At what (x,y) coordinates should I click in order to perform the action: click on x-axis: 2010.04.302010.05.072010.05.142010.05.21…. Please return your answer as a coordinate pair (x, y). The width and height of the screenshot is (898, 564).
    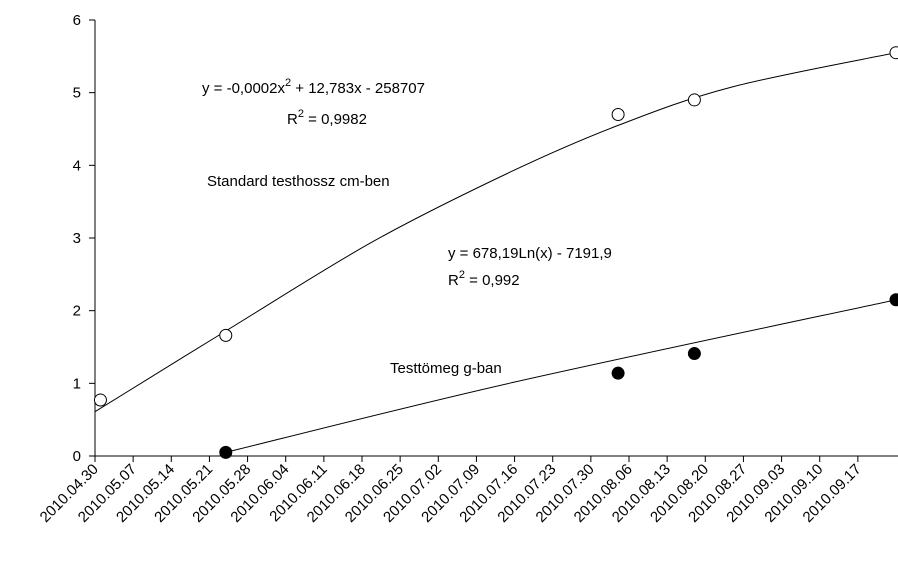
    Looking at the image, I should click on (467, 490).